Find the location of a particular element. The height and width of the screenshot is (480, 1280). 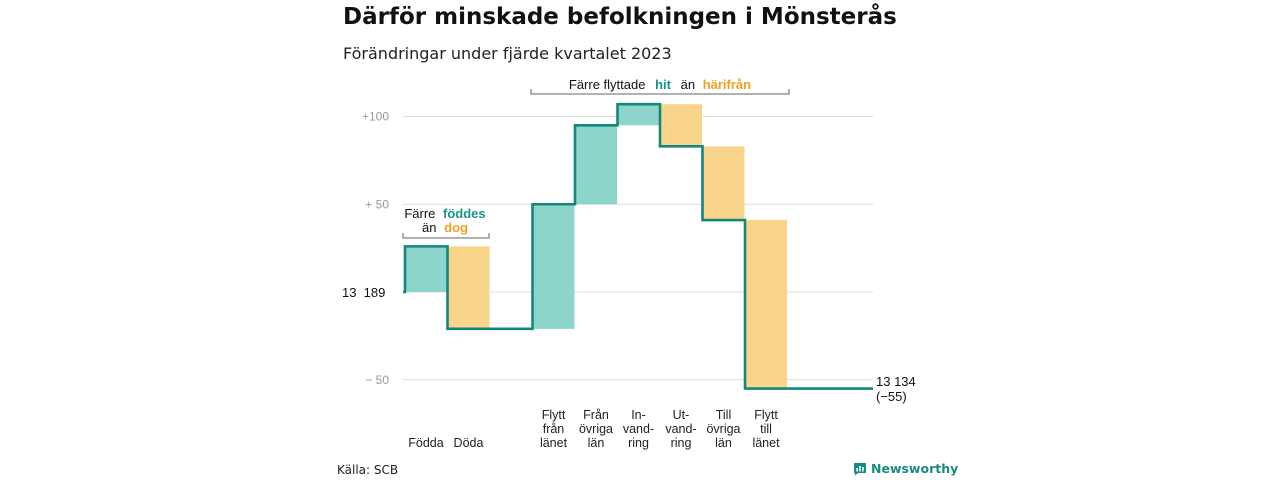

svg-text:Färre flyttade hit: Färre flyttade hit än härifrån is located at coordinates (660, 84).